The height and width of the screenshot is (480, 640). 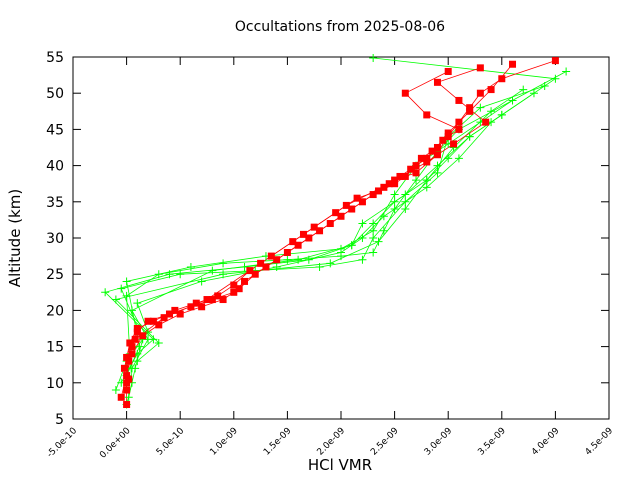 I want to click on chart-title: Occultations from 2025-08-06, so click(x=340, y=27).